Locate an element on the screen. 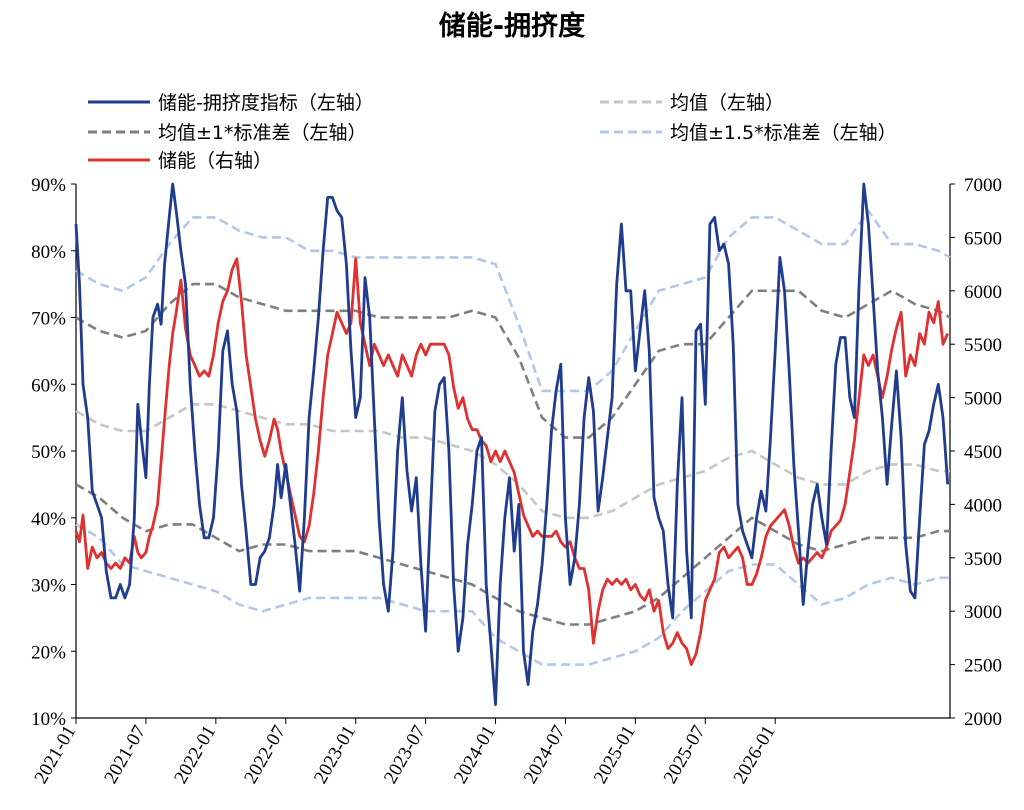  left-tick-label: 40% is located at coordinates (48, 519).